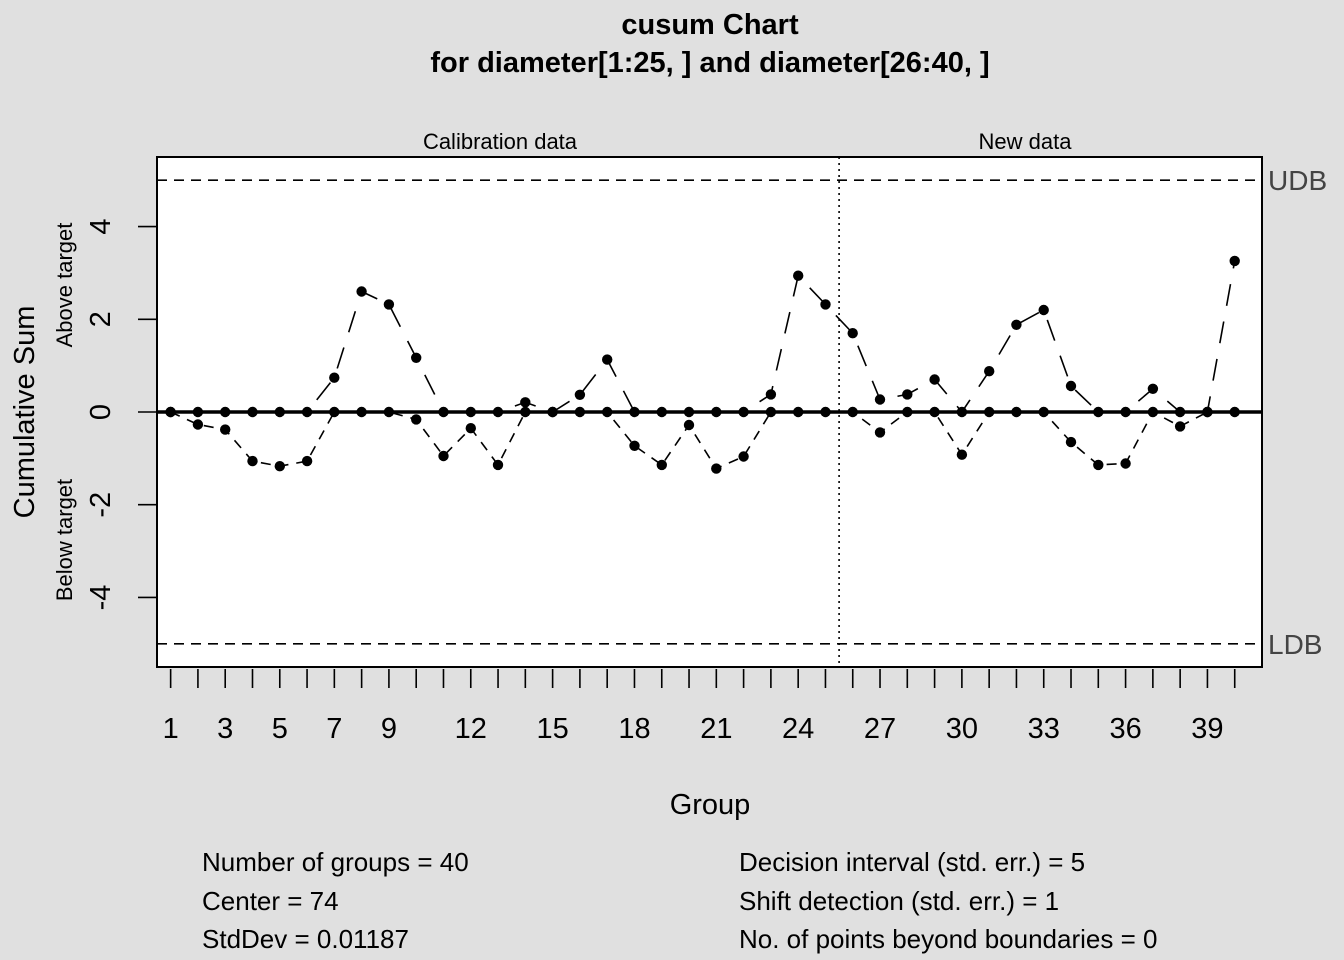 This screenshot has height=960, width=1344. I want to click on x-tick-label: 1, so click(171, 729).